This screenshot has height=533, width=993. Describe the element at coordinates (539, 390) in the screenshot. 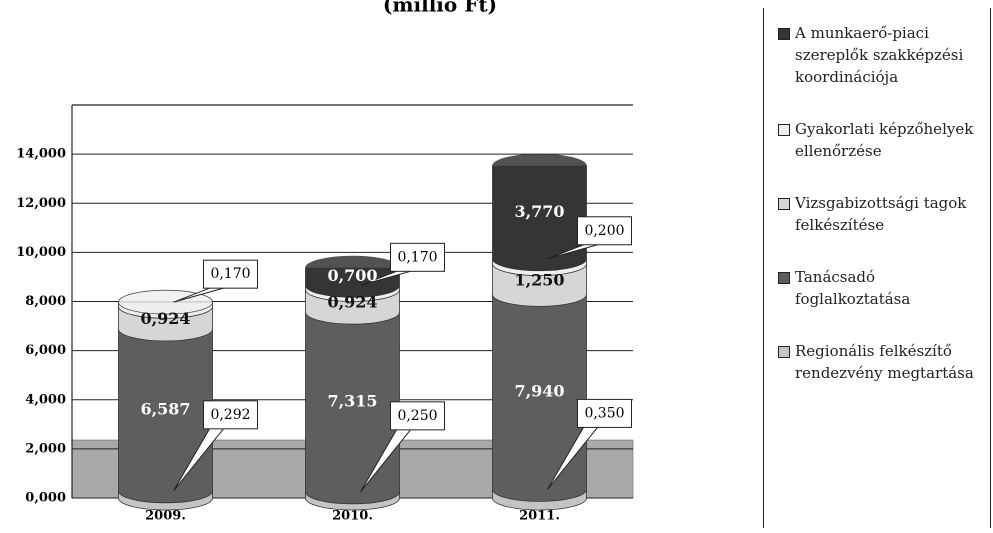

I see `data-label: 7,940` at that location.